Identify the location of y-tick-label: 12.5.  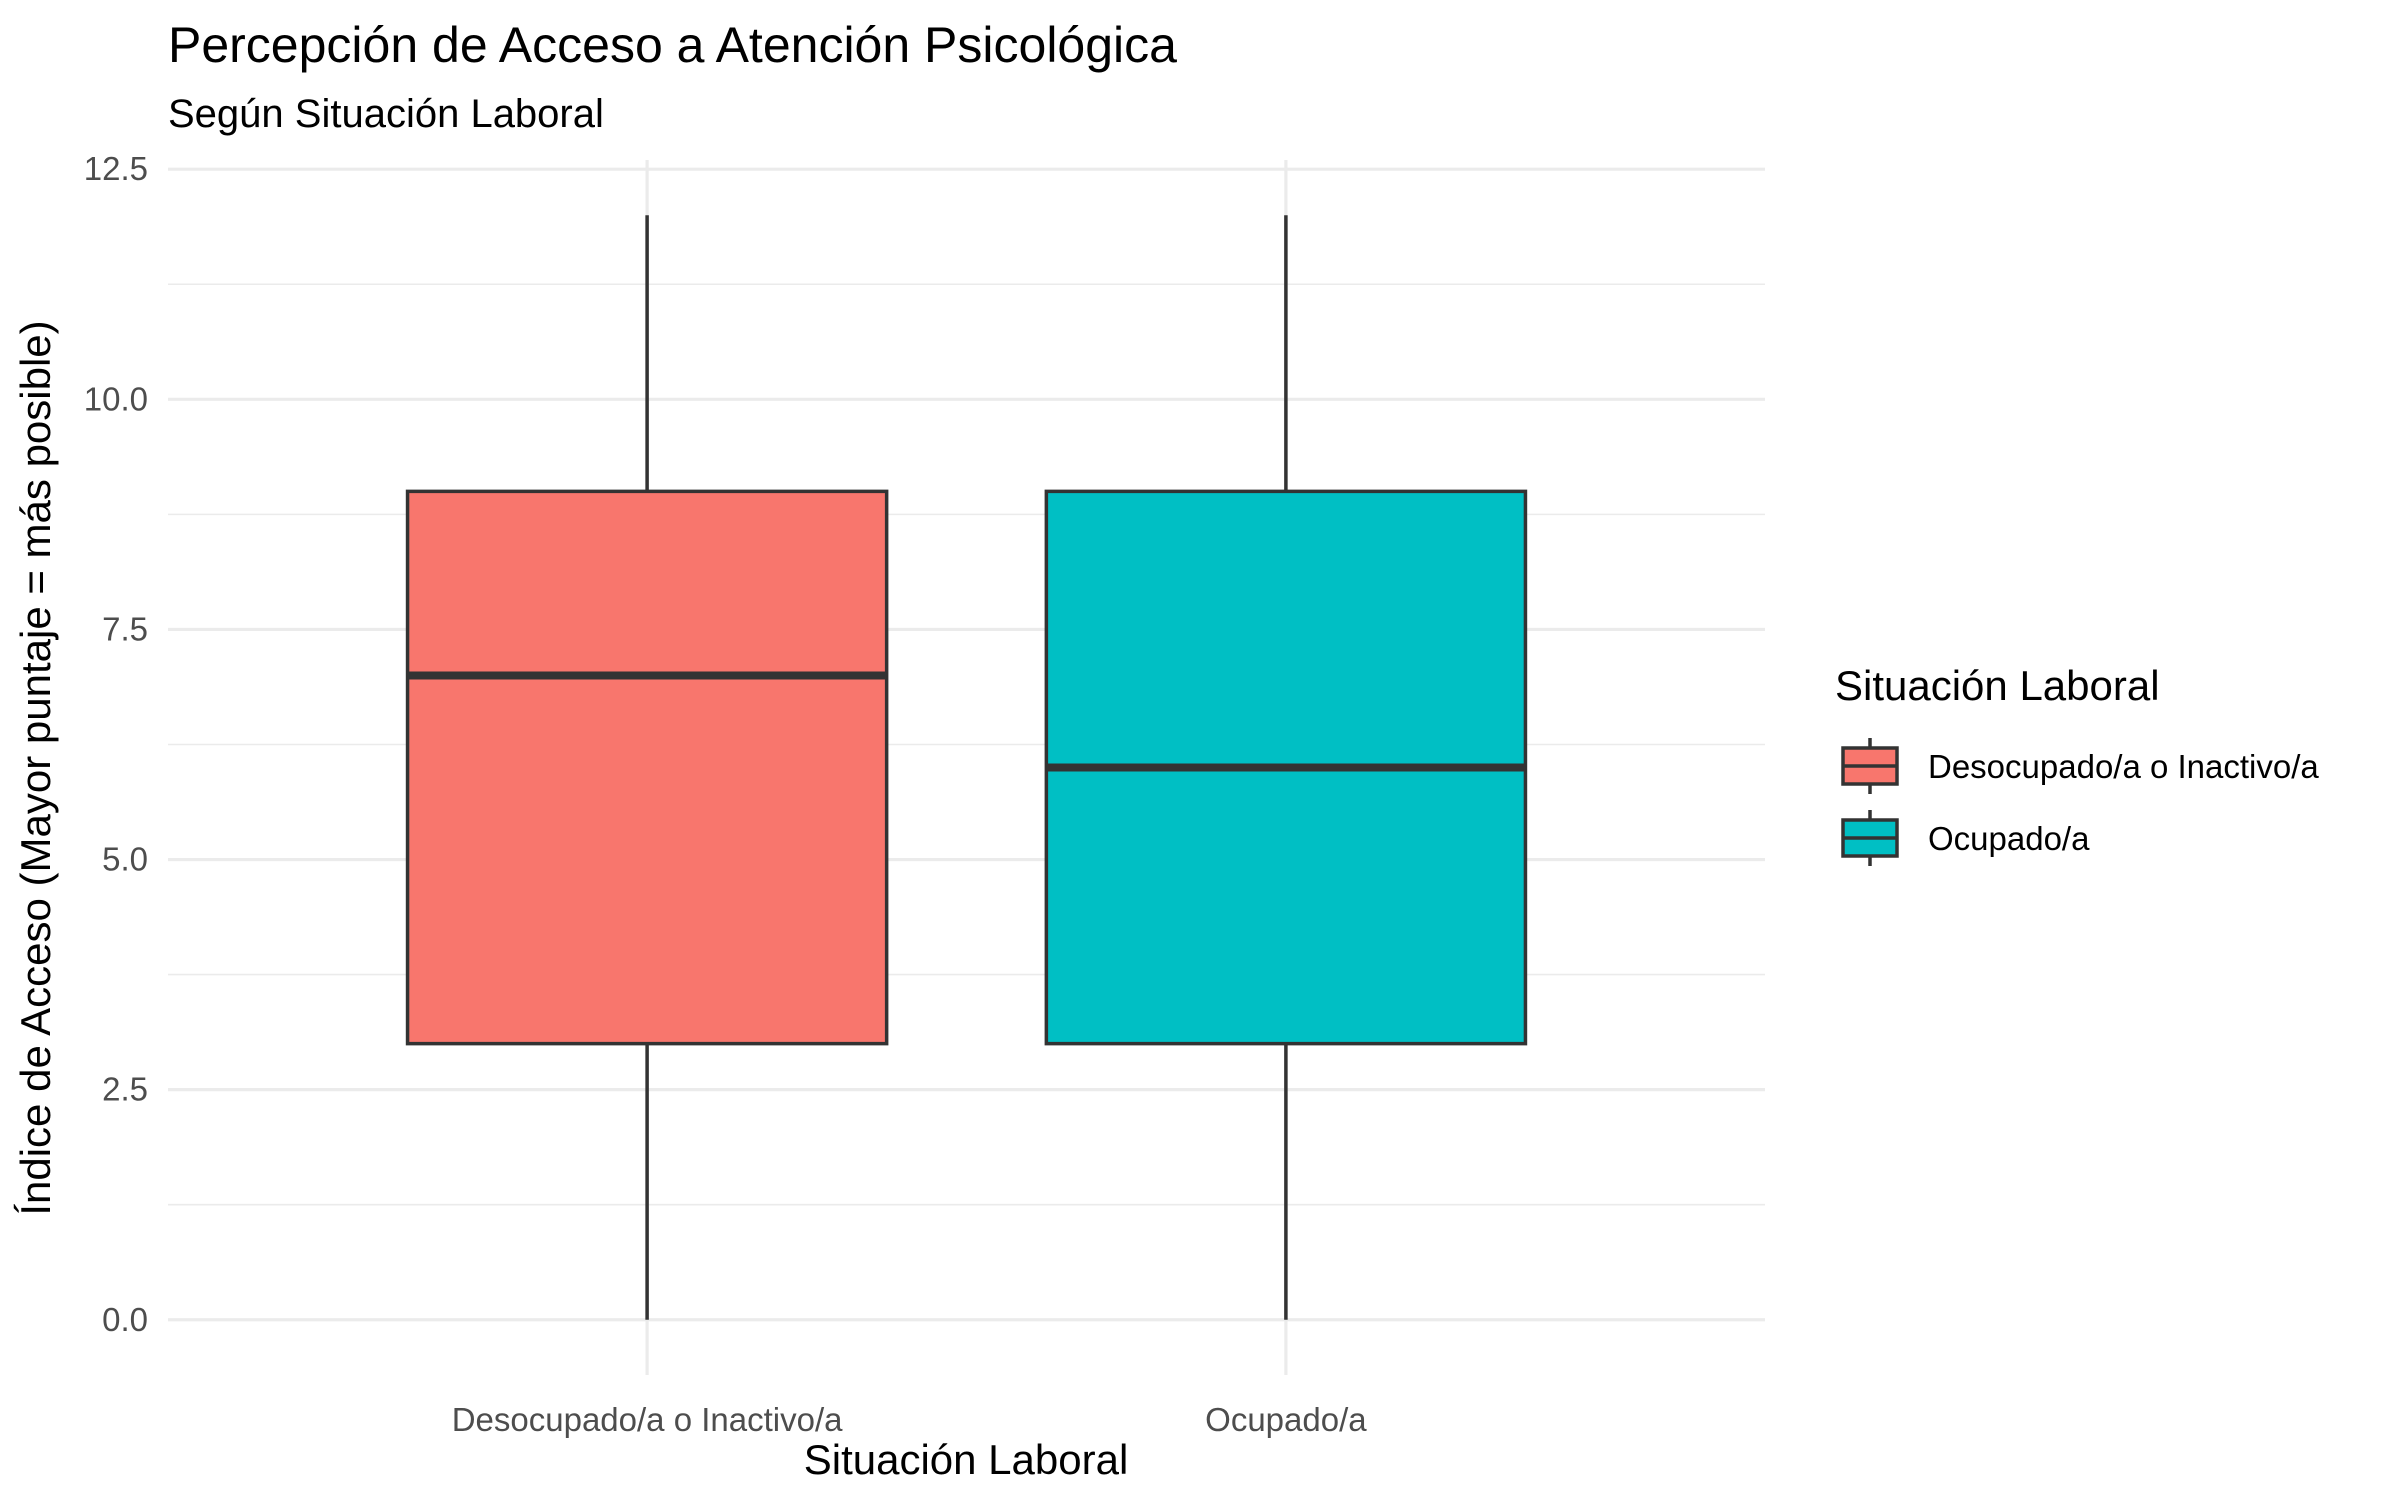
(116, 168).